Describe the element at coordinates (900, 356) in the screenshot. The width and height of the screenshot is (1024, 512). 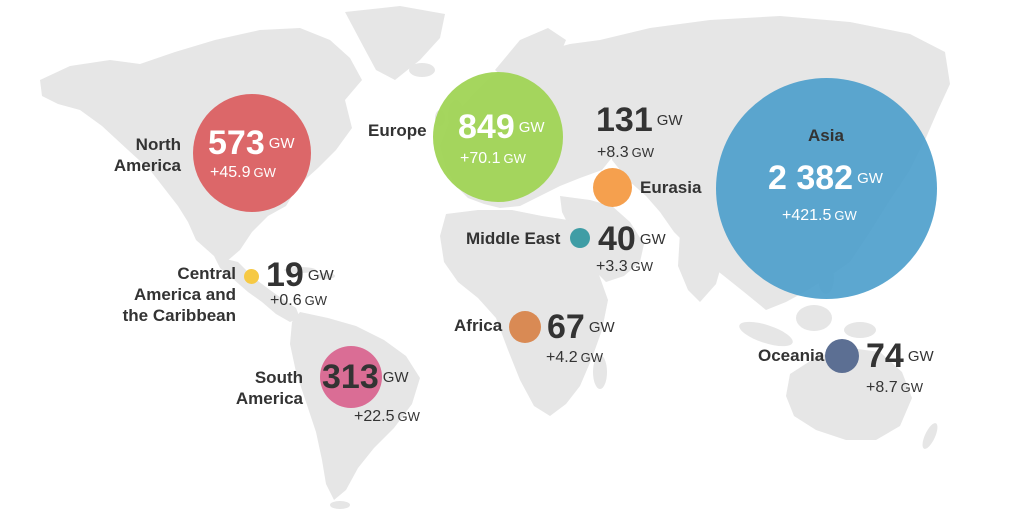
I see `value-oceania: 74 GW` at that location.